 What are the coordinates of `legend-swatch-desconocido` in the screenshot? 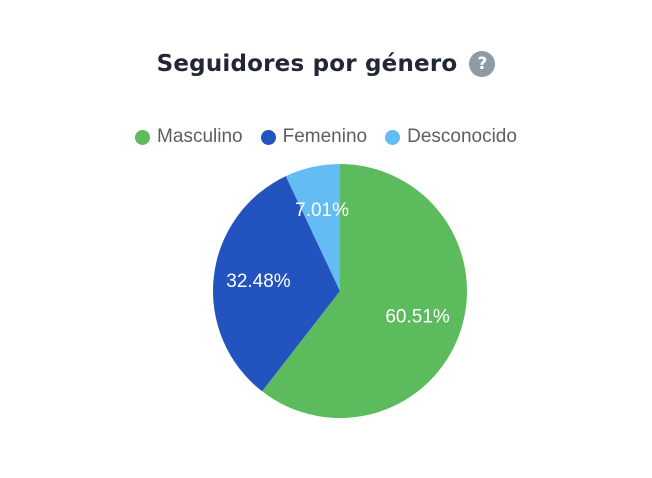 It's located at (393, 137).